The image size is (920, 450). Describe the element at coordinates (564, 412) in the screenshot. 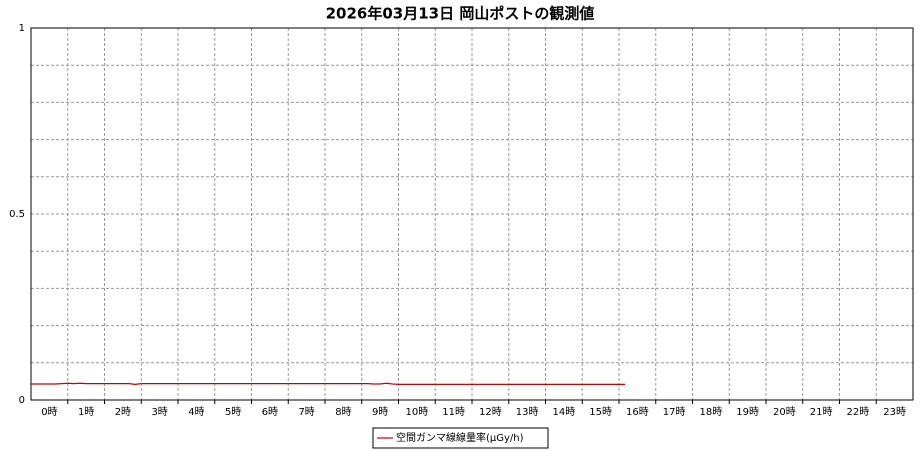

I see `x-tick-label: 14時` at that location.